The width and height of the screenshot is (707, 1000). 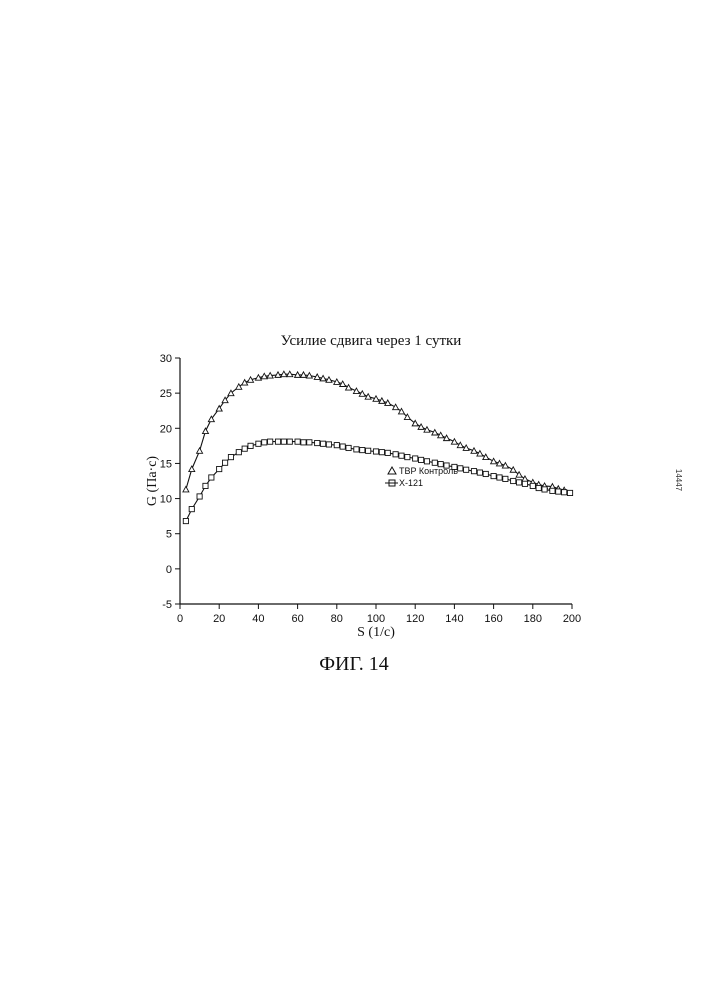 I want to click on legend-label-series-2: X-121, so click(x=411, y=483).